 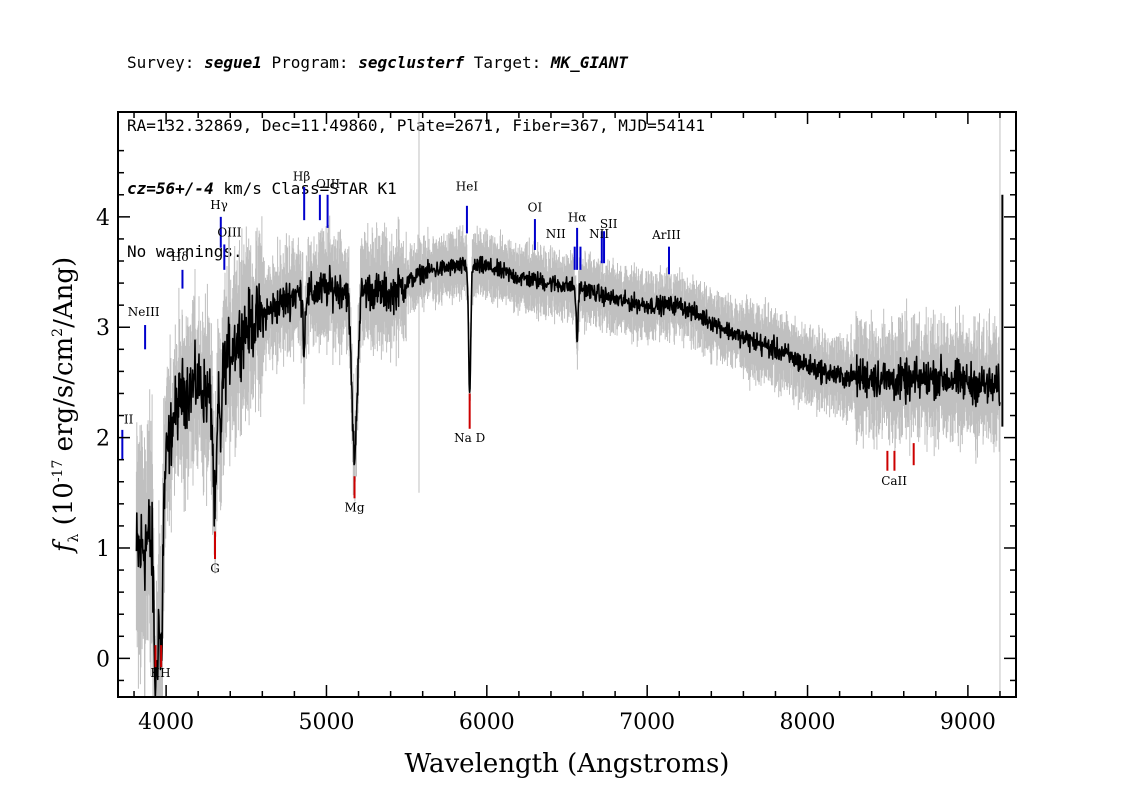 What do you see at coordinates (103, 439) in the screenshot?
I see `y-tick-label: 2` at bounding box center [103, 439].